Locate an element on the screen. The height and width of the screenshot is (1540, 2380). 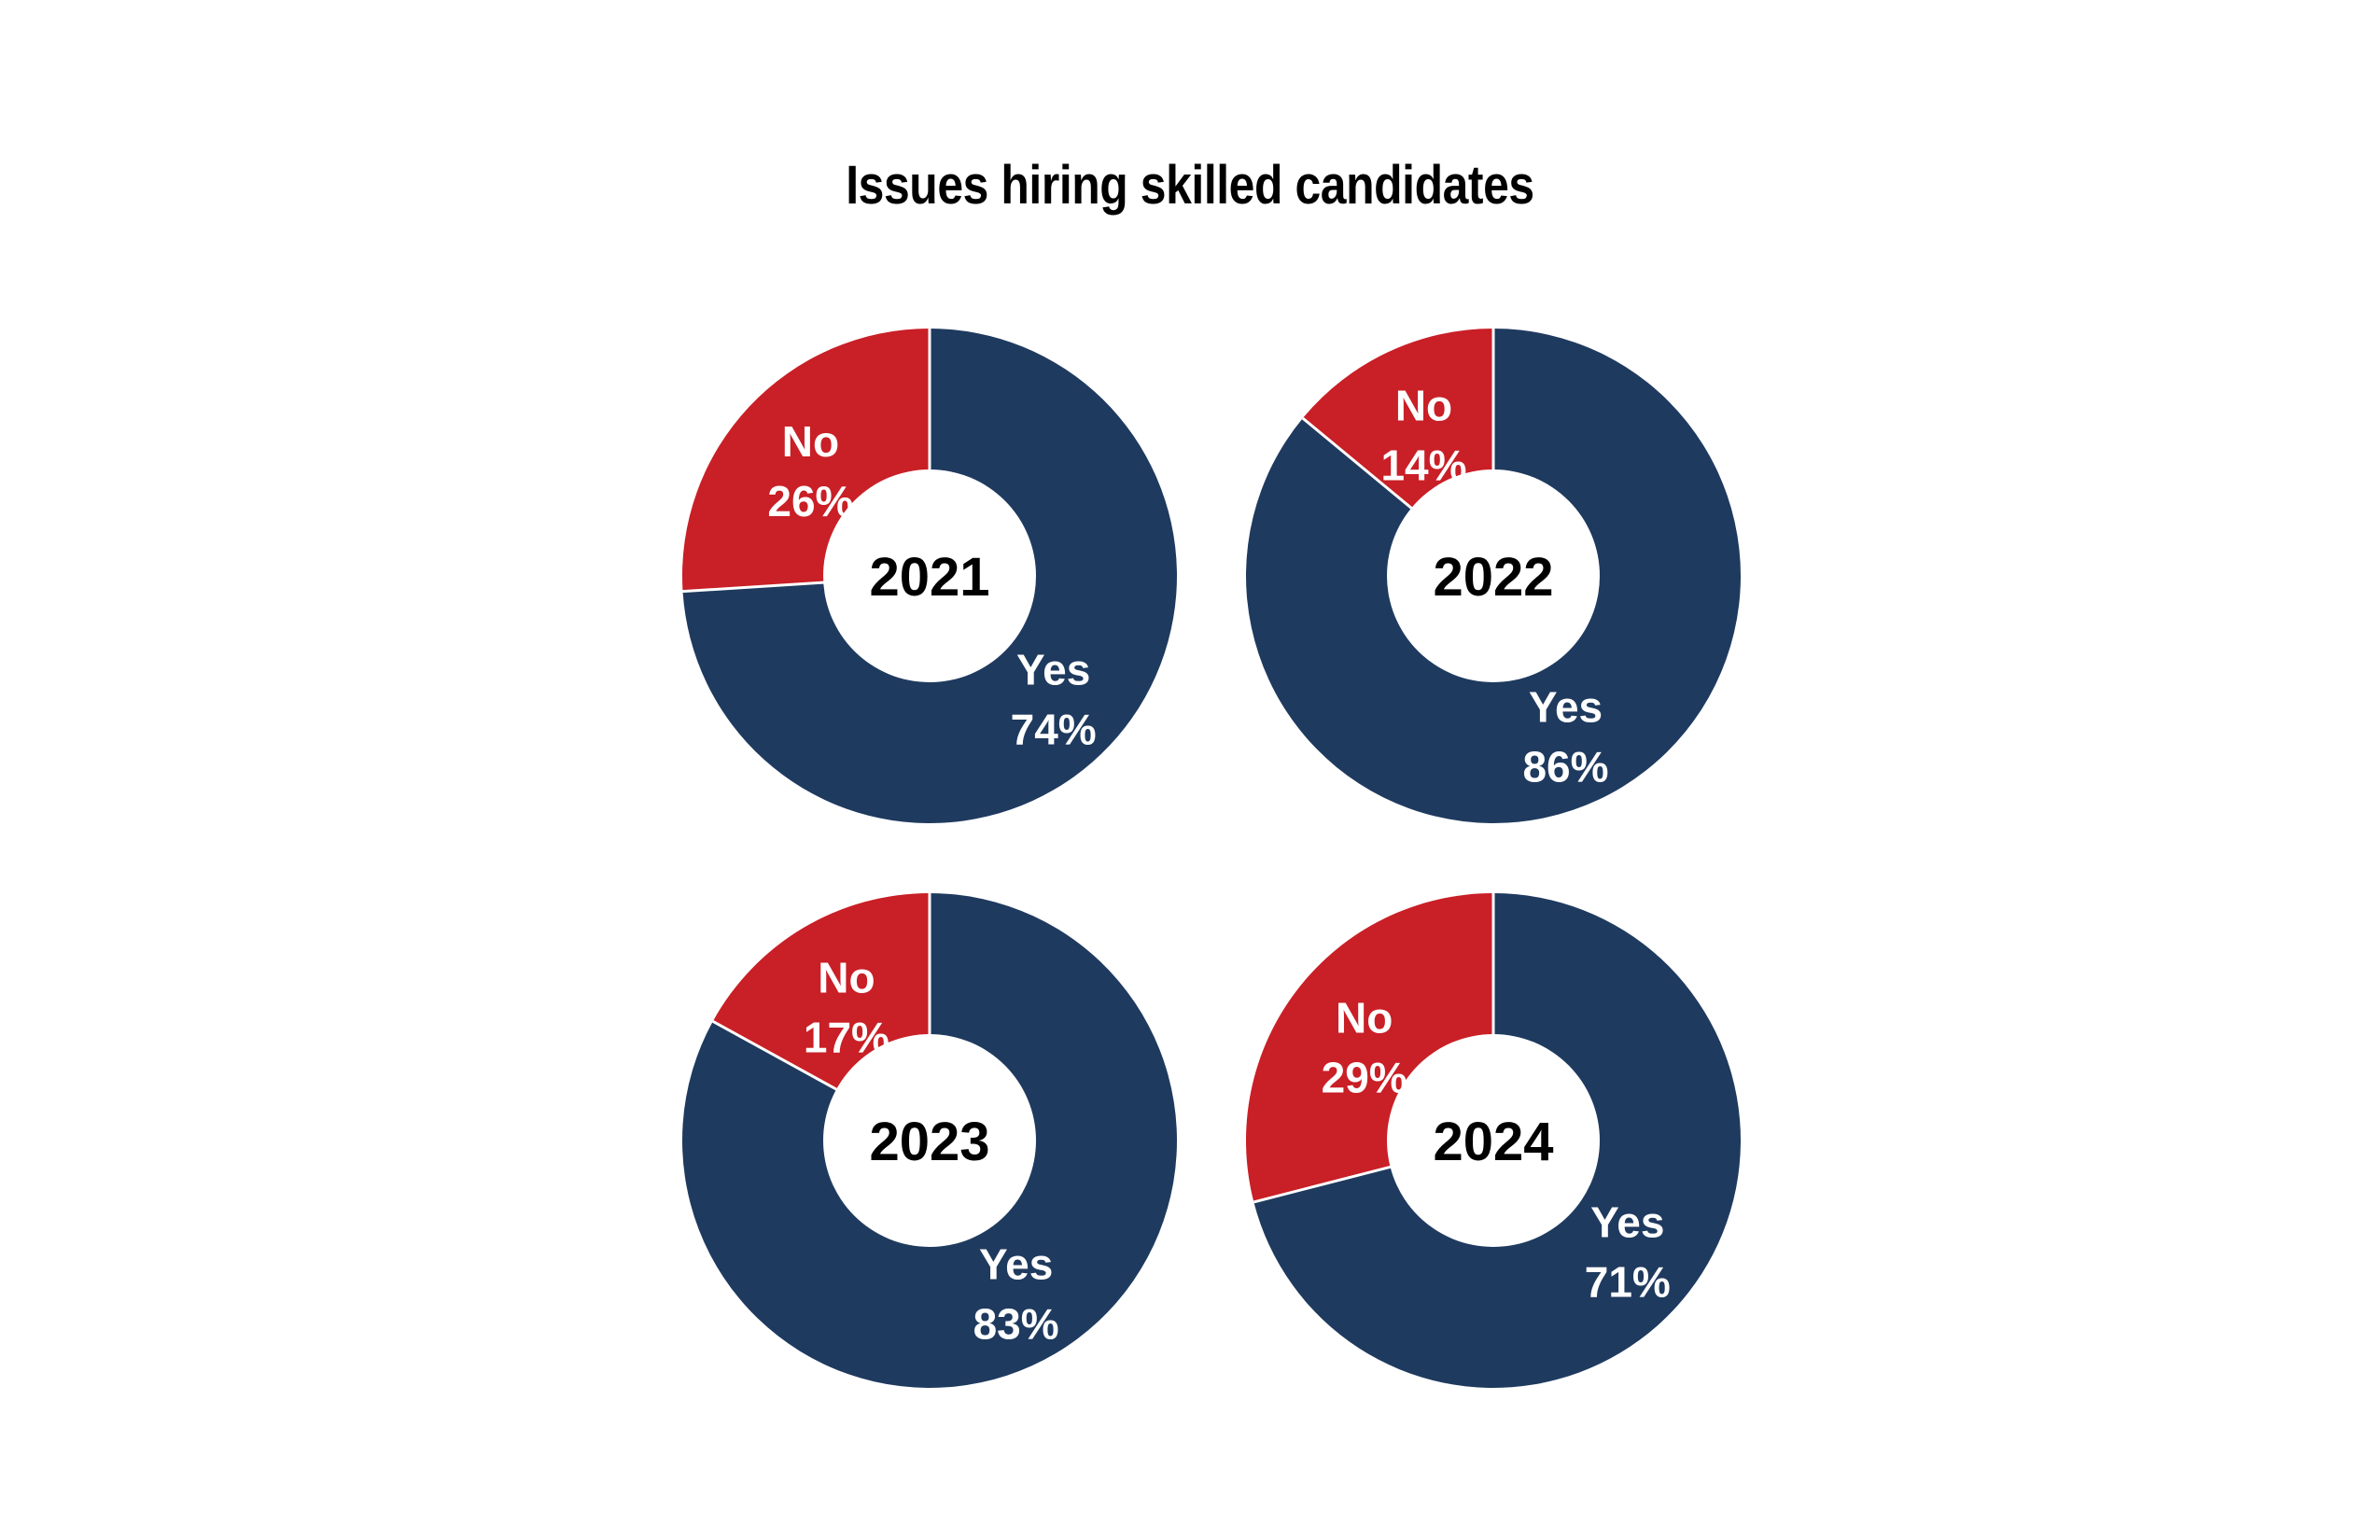
slice-value-label: 86% is located at coordinates (1565, 767).